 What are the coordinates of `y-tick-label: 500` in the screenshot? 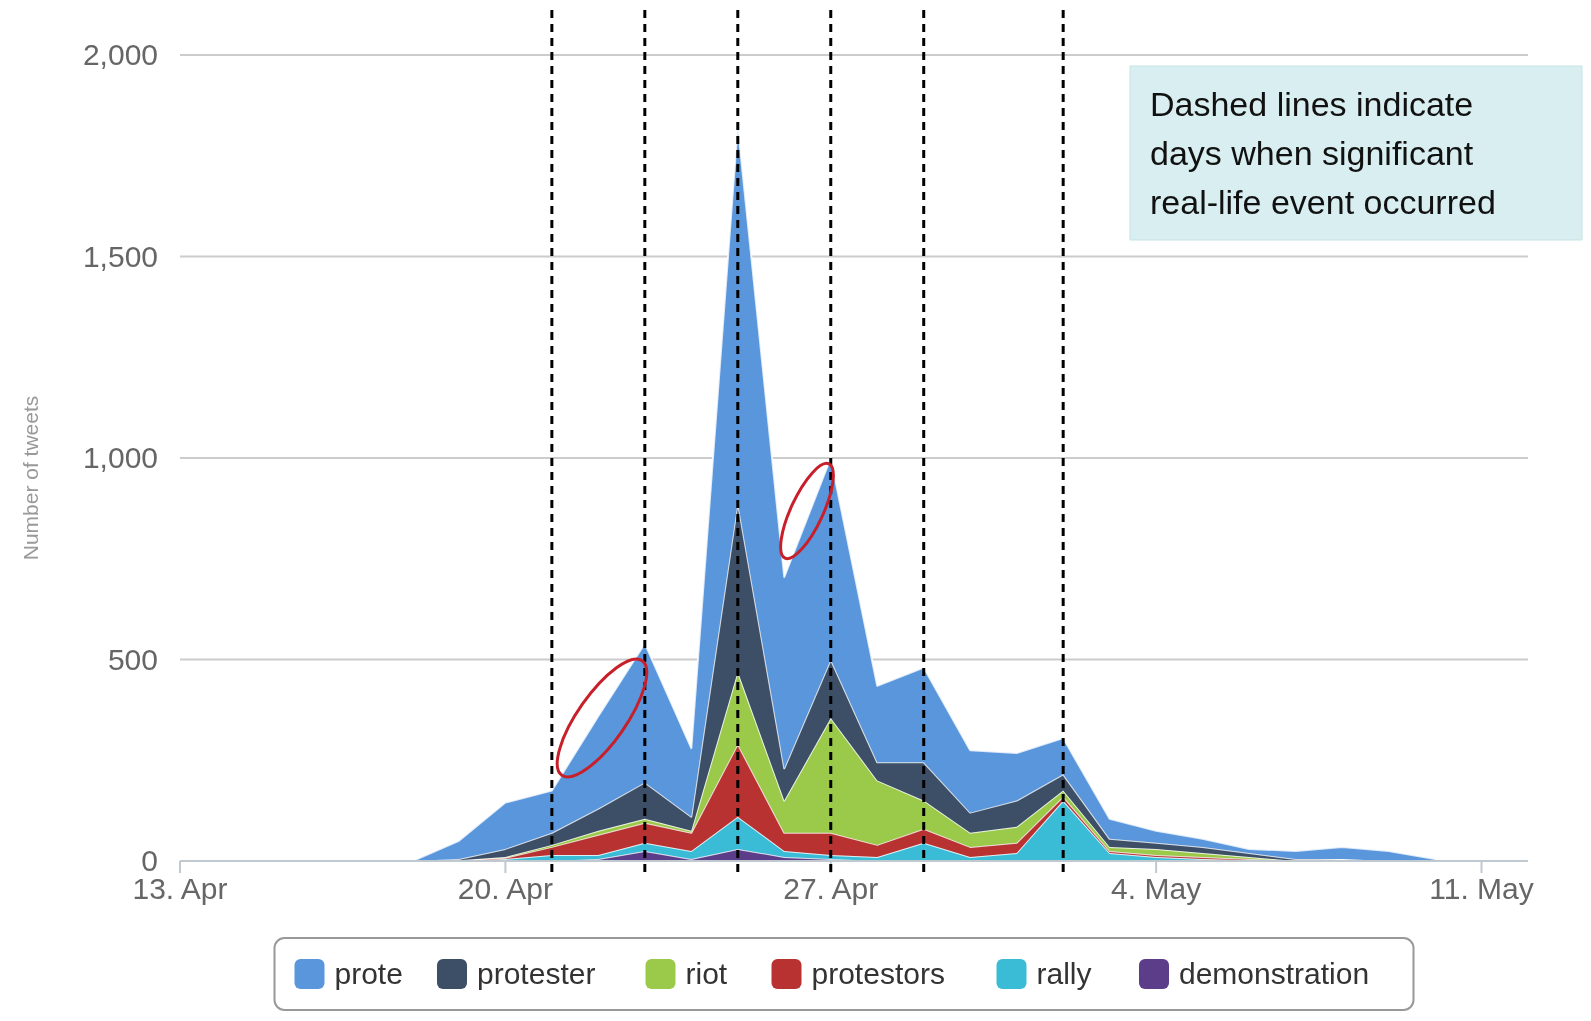 It's located at (132, 659).